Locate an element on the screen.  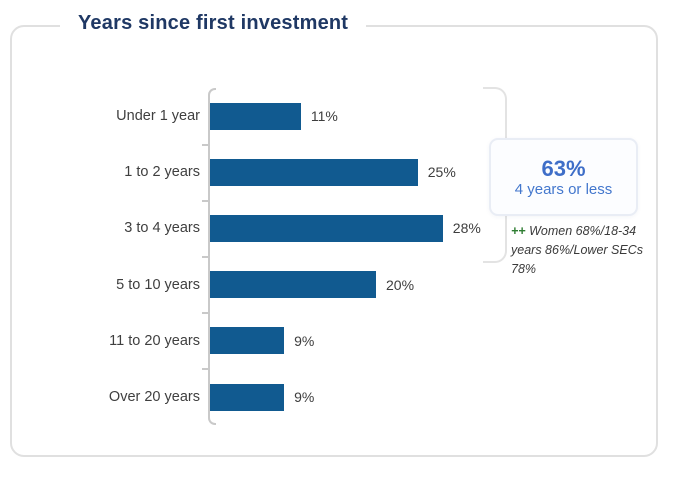
chart-row: Over 20 years 9% is located at coordinates (247, 397).